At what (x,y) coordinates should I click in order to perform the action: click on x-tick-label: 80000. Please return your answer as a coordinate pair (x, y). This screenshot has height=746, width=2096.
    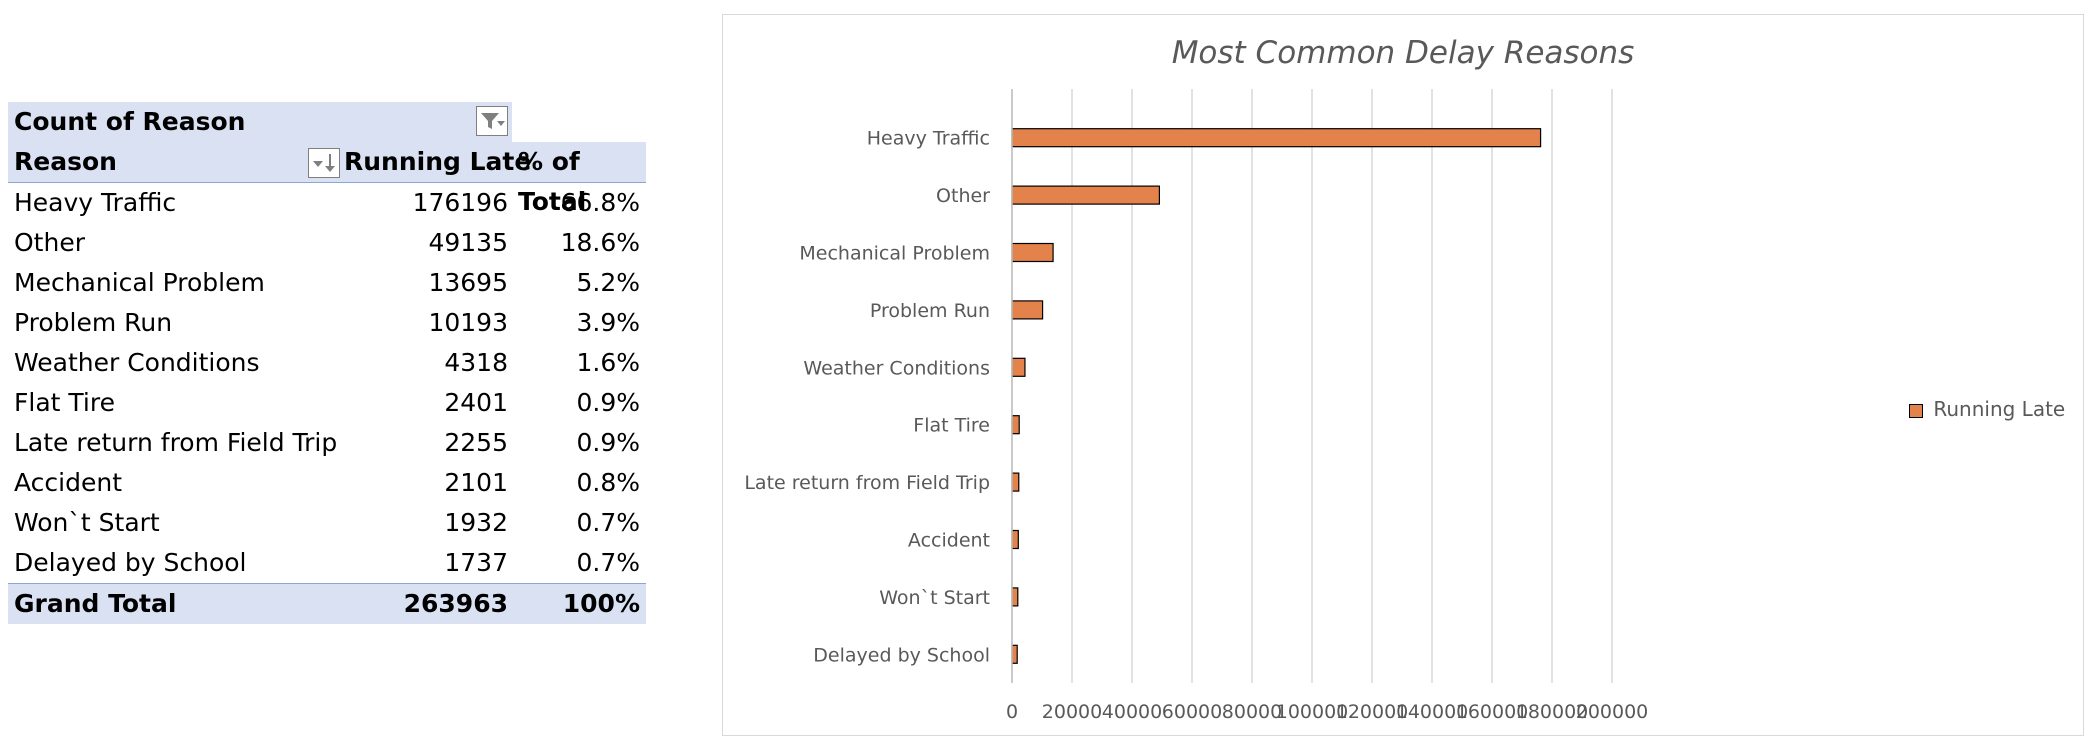
    Looking at the image, I should click on (1252, 712).